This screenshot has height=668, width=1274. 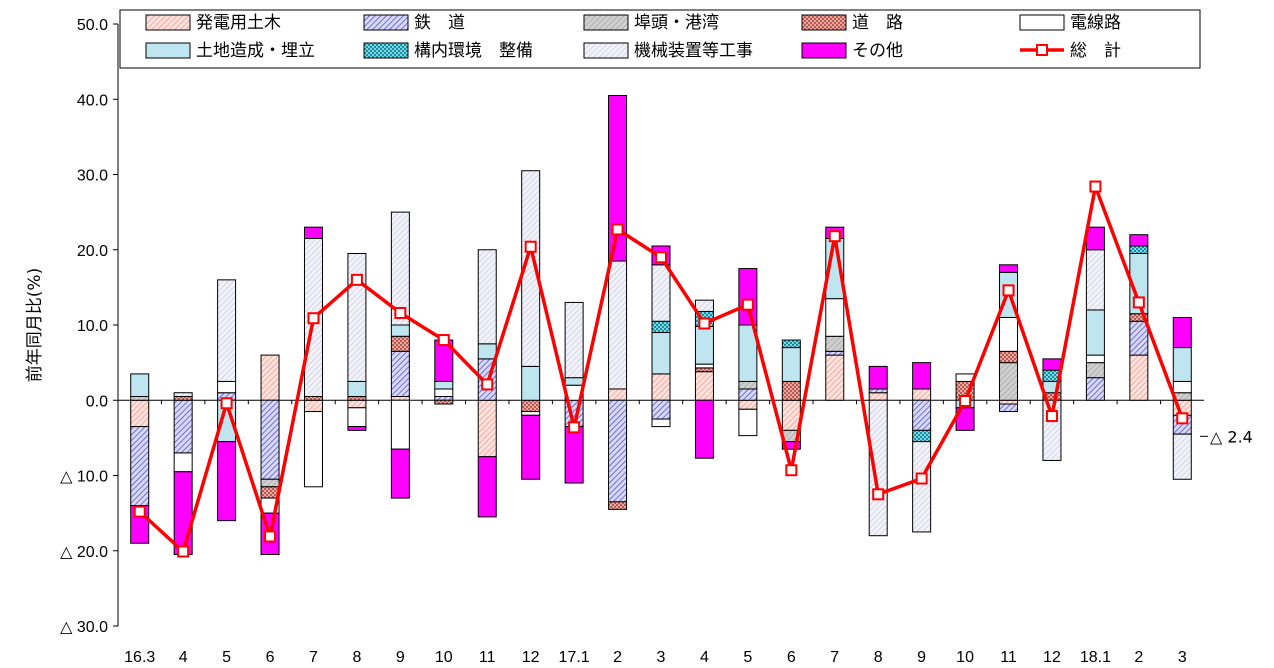 What do you see at coordinates (84, 477) in the screenshot?
I see `y-tick-label: △ 10.0` at bounding box center [84, 477].